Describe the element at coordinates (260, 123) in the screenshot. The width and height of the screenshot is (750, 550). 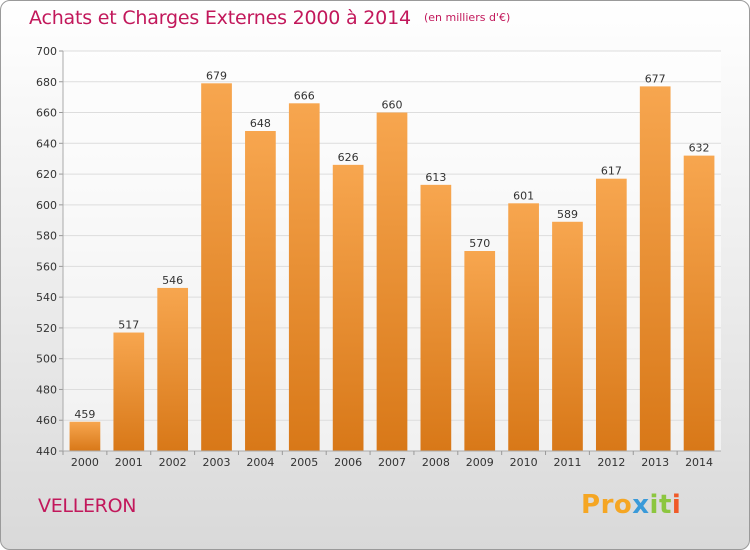
I see `data-label: 648` at that location.